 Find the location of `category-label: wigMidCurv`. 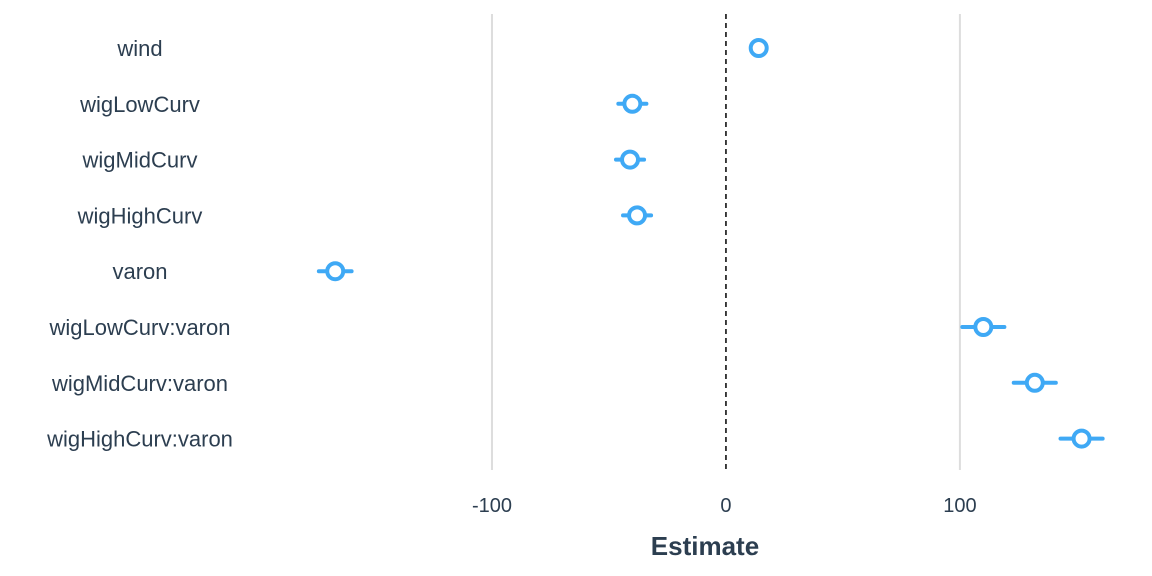

category-label: wigMidCurv is located at coordinates (140, 160).